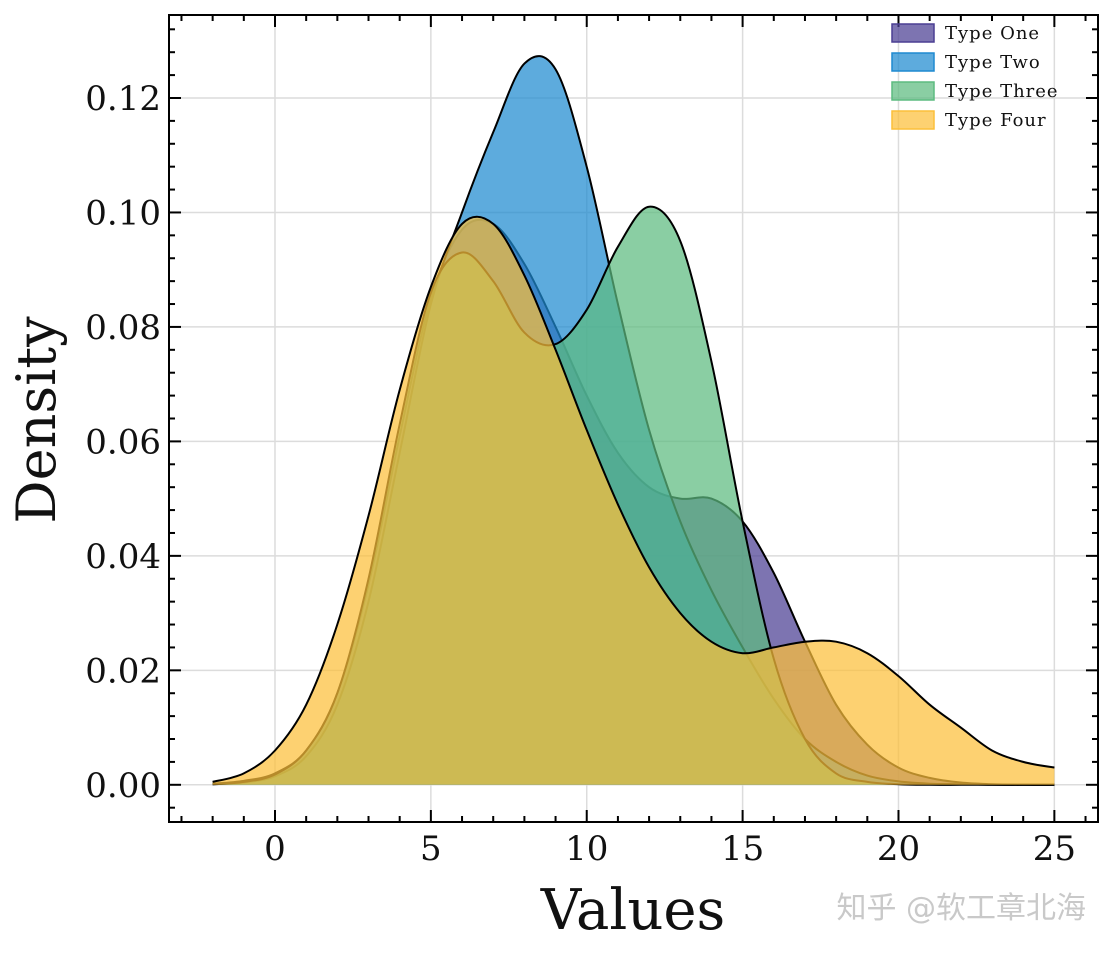 The width and height of the screenshot is (1114, 955). What do you see at coordinates (961, 908) in the screenshot?
I see `watermark-text: 知乎 @软工章北海` at bounding box center [961, 908].